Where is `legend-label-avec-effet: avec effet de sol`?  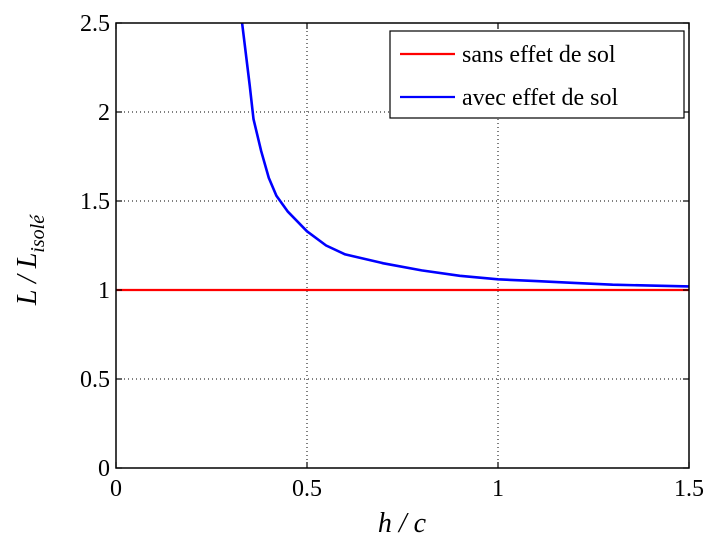 legend-label-avec-effet: avec effet de sol is located at coordinates (540, 98).